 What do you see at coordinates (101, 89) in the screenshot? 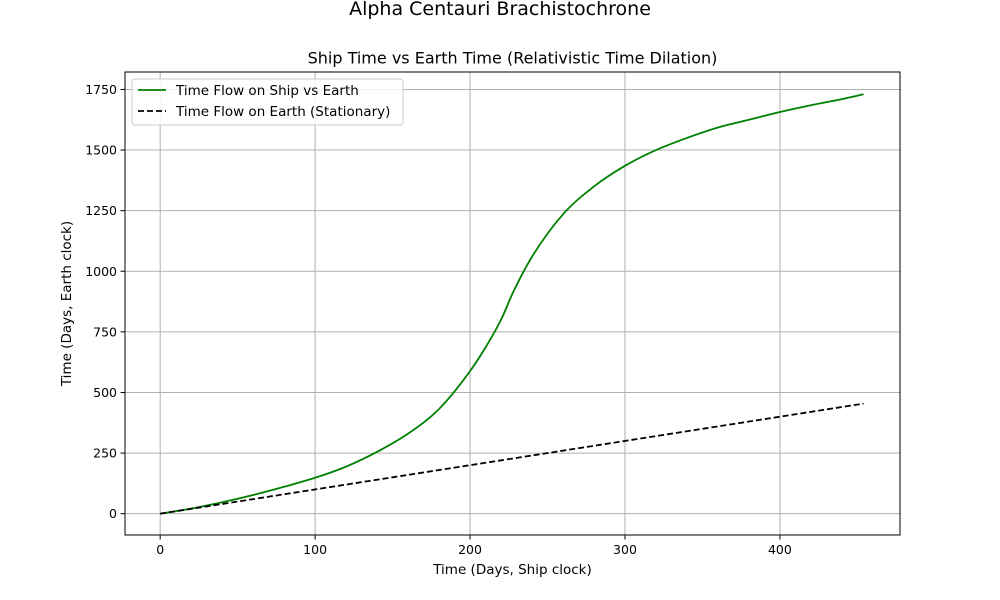
I see `y-tick-label: 1750` at bounding box center [101, 89].